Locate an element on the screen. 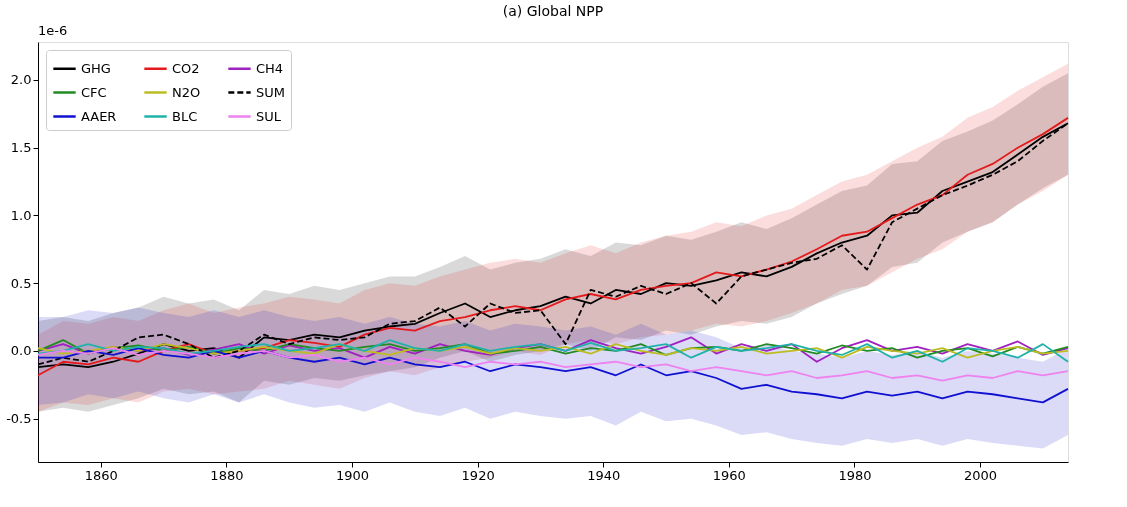 The image size is (1127, 507). legend-label: CH4 is located at coordinates (270, 68).